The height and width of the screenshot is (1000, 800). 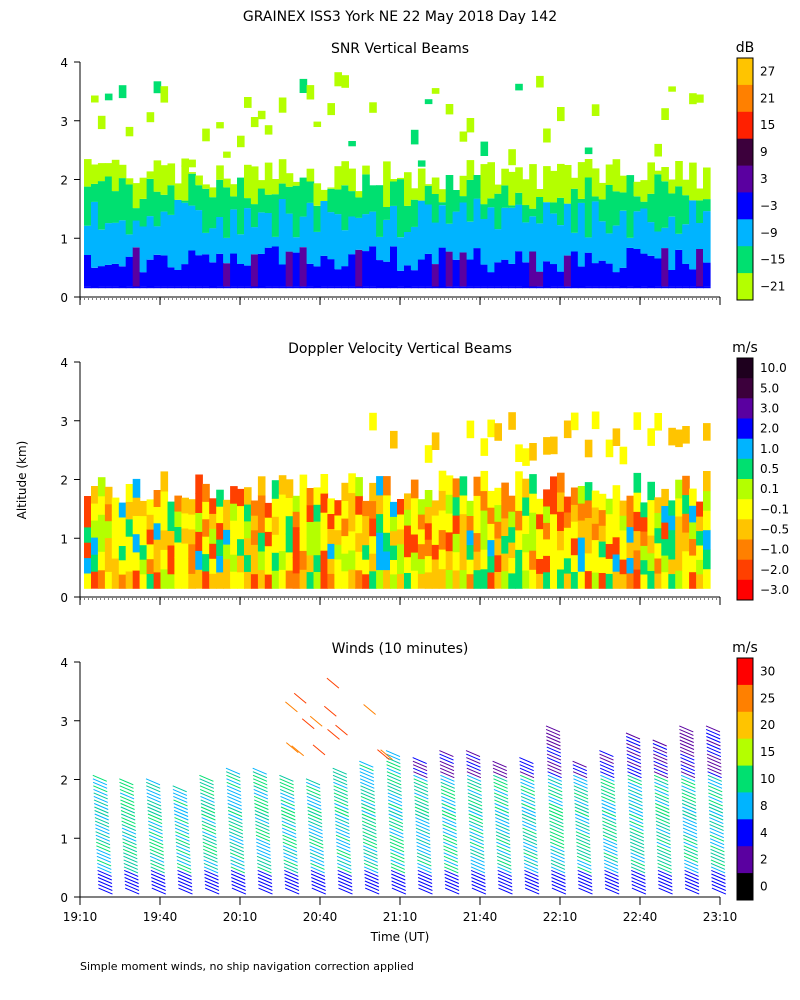 I want to click on y-tick-label: 0, so click(x=64, y=298).